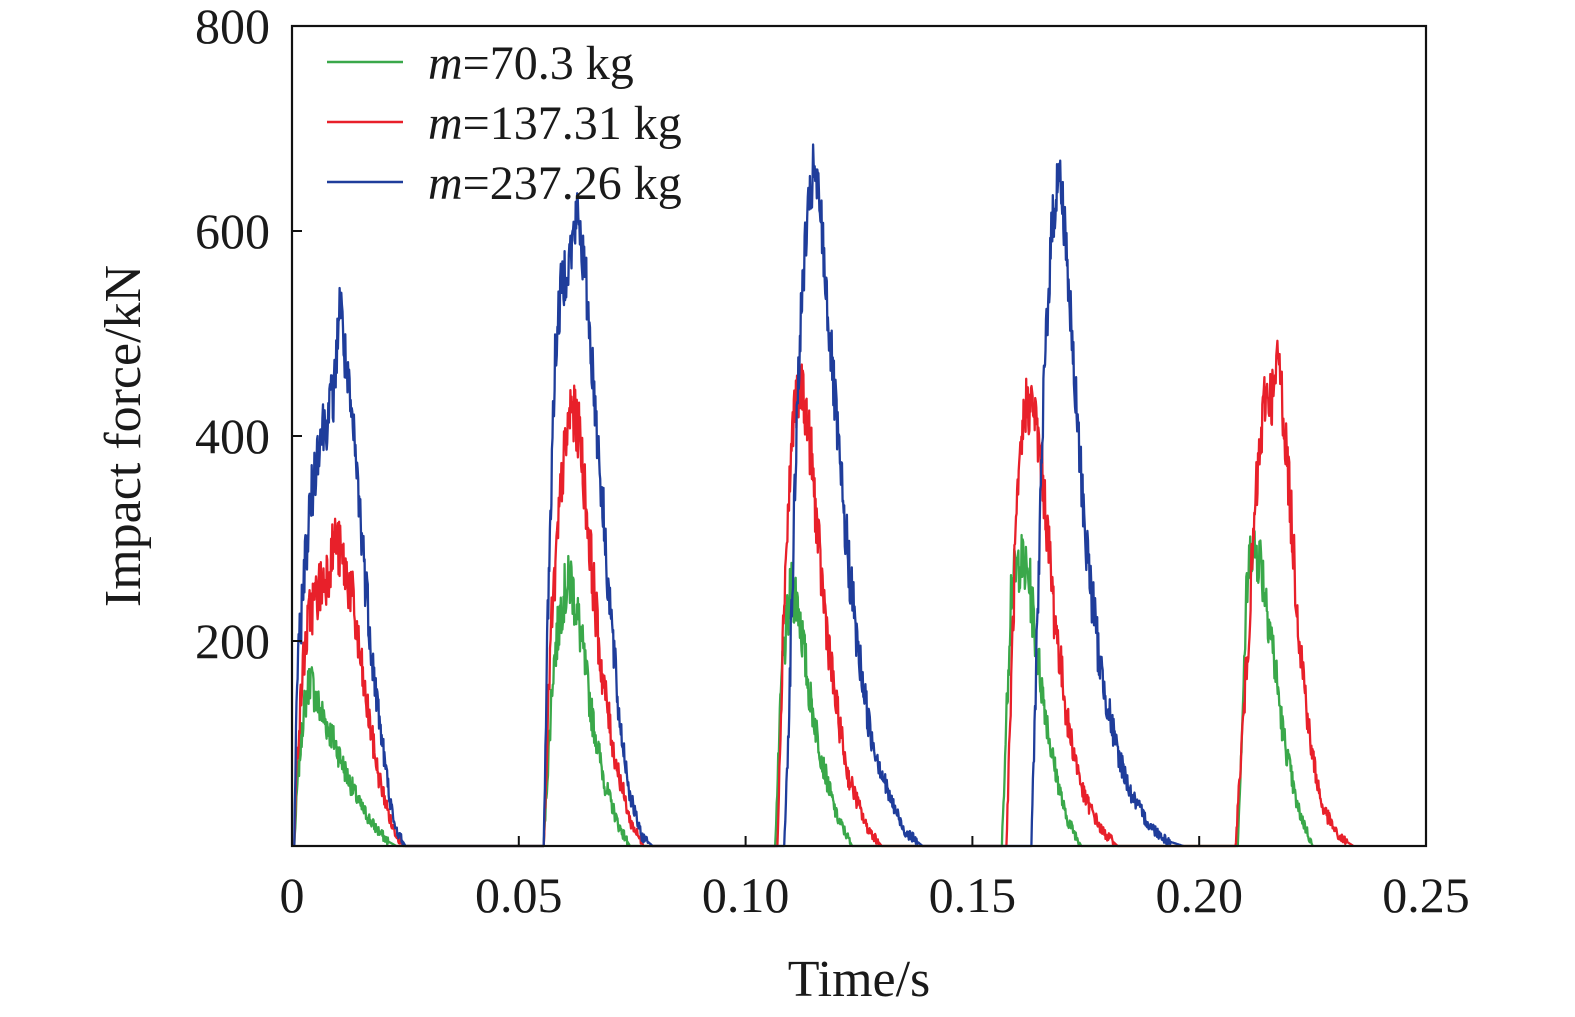 This screenshot has height=1017, width=1575. I want to click on x-tick-label: 0.25, so click(1426, 895).